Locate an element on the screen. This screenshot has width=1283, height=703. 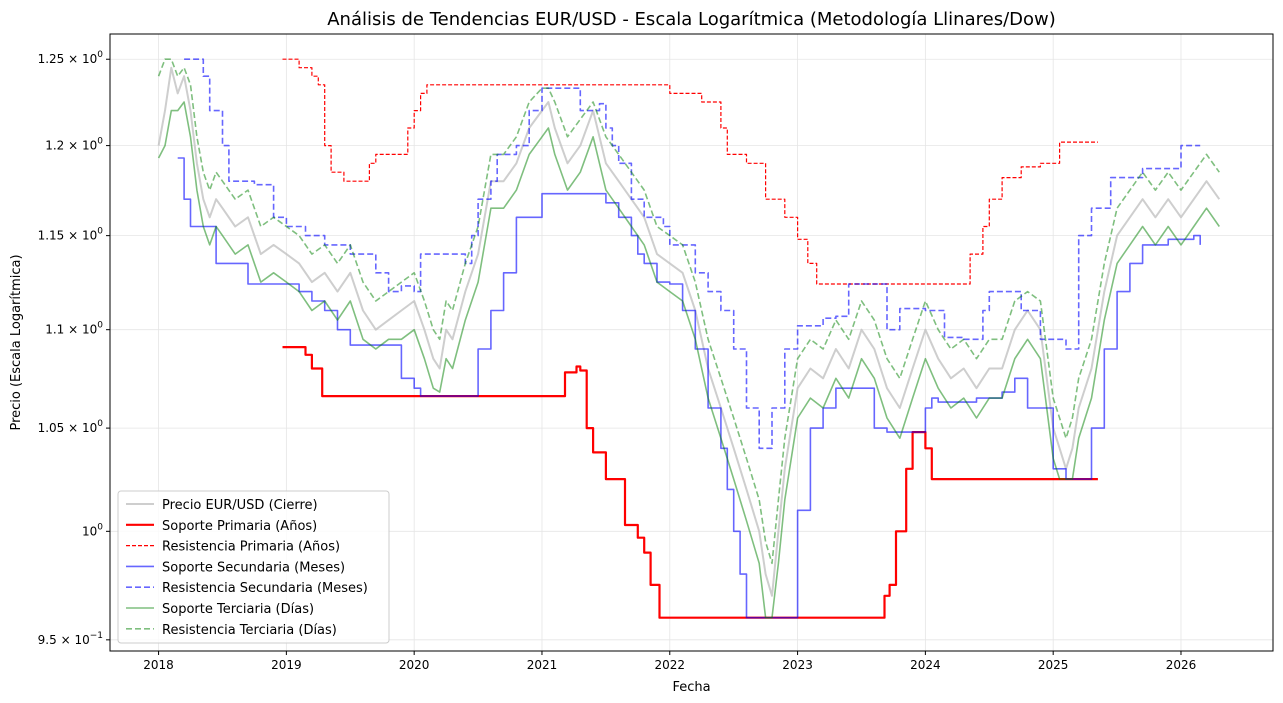
y-tick-label: 1.2 × 100 is located at coordinates (74, 145).